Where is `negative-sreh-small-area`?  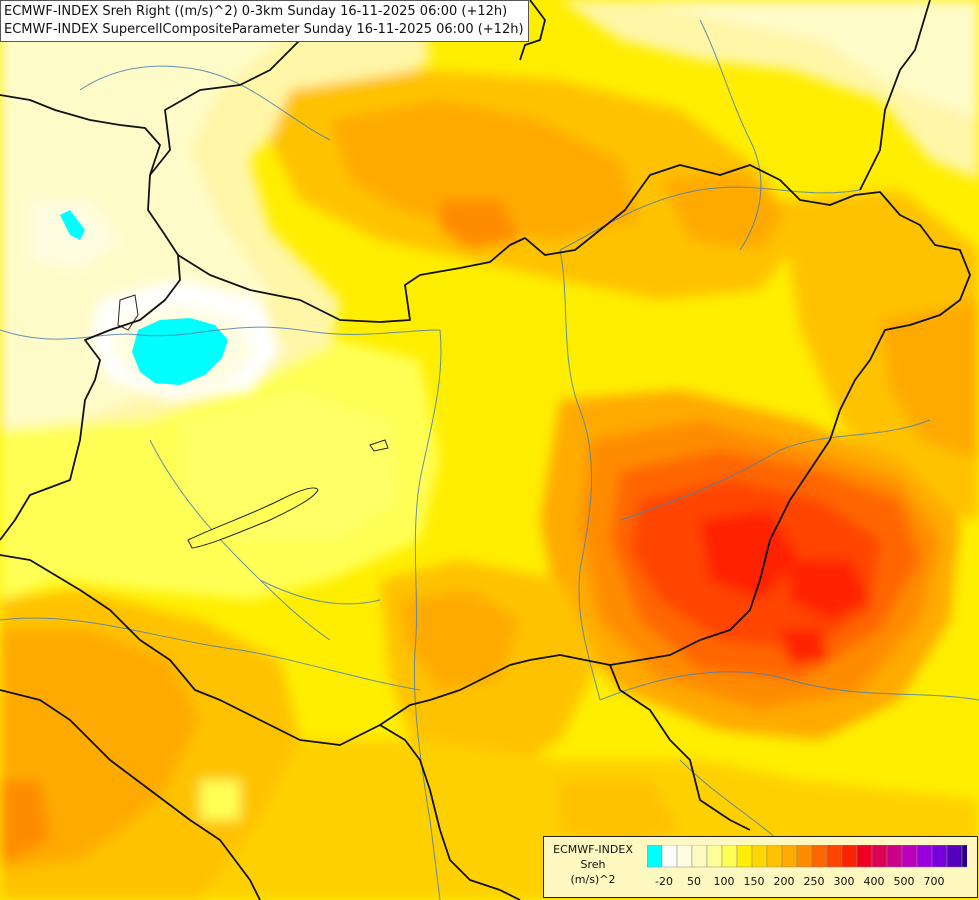 negative-sreh-small-area is located at coordinates (72, 225).